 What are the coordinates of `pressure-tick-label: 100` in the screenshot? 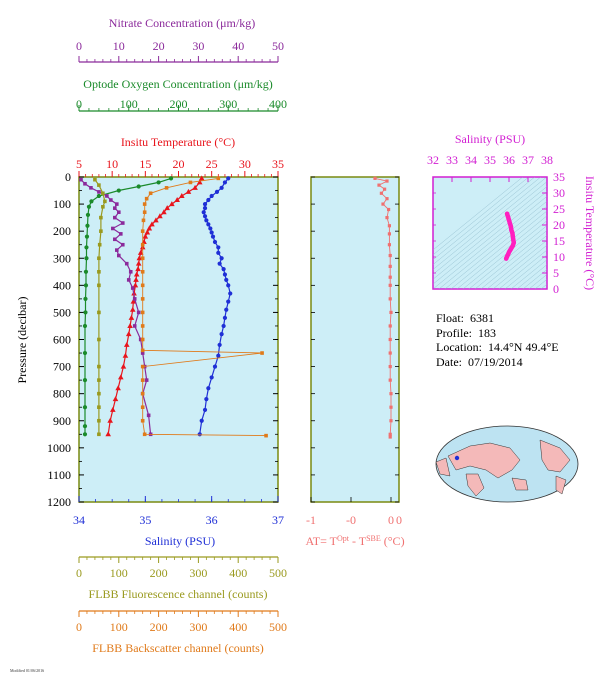 It's located at (62, 204).